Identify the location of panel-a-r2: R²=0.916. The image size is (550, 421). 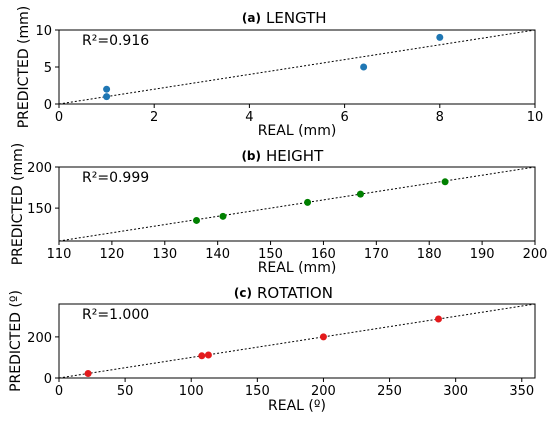
(115, 41).